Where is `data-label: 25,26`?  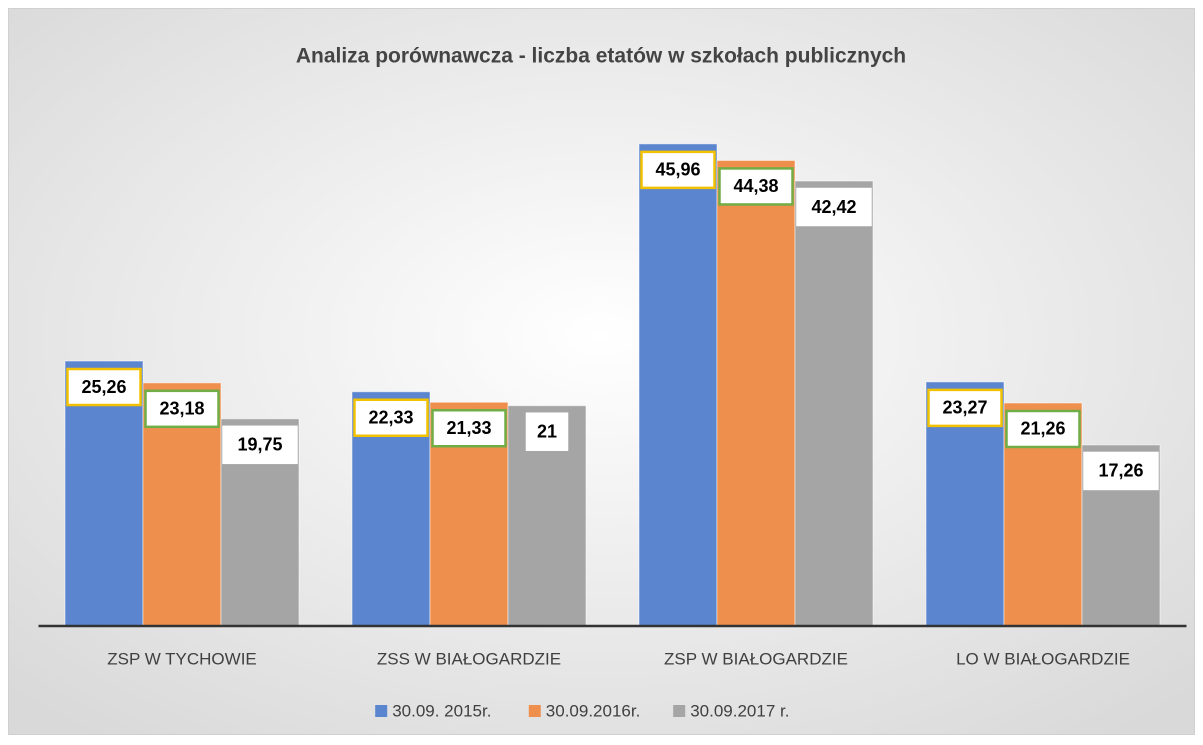
data-label: 25,26 is located at coordinates (103, 387).